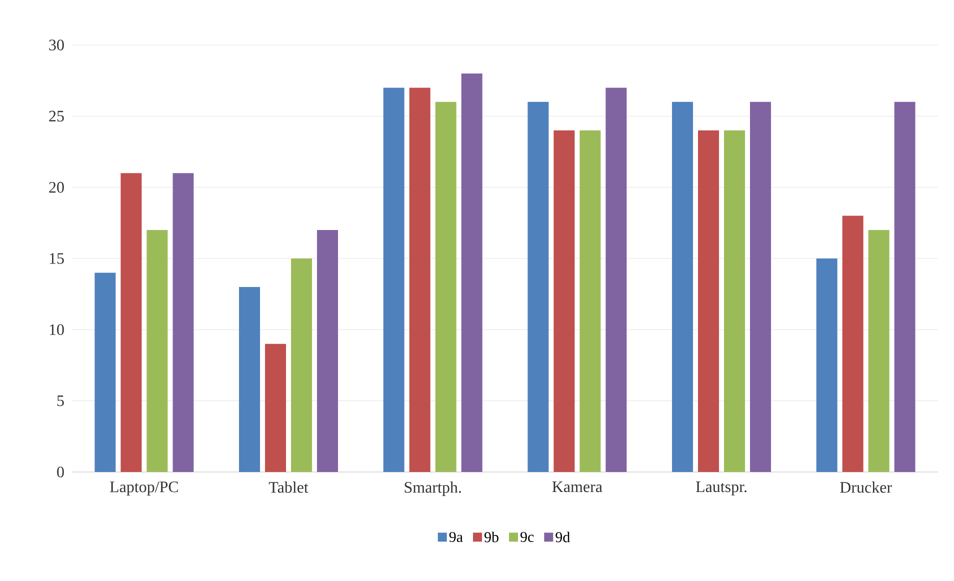 This screenshot has width=954, height=581. What do you see at coordinates (56, 45) in the screenshot?
I see `y-tick-label: 30` at bounding box center [56, 45].